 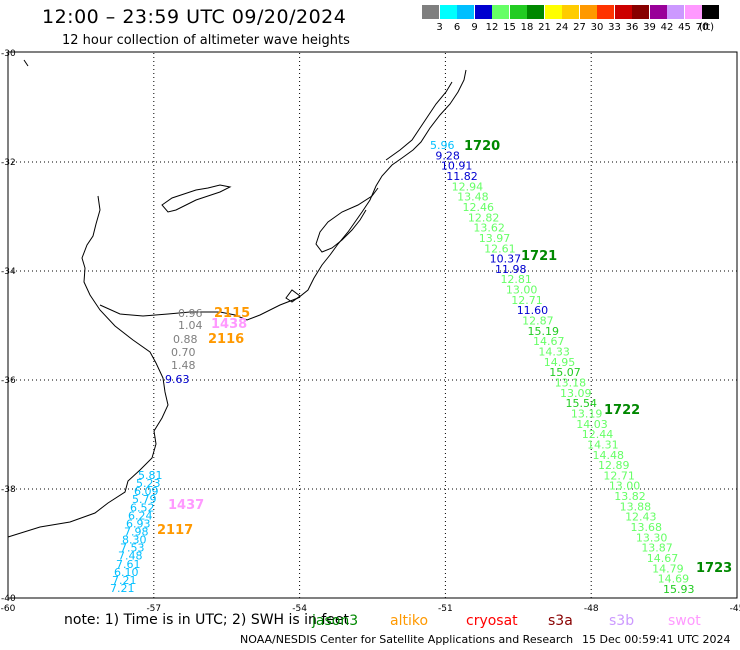 What do you see at coordinates (533, 310) in the screenshot?
I see `wave-height-value: 11.60` at bounding box center [533, 310].